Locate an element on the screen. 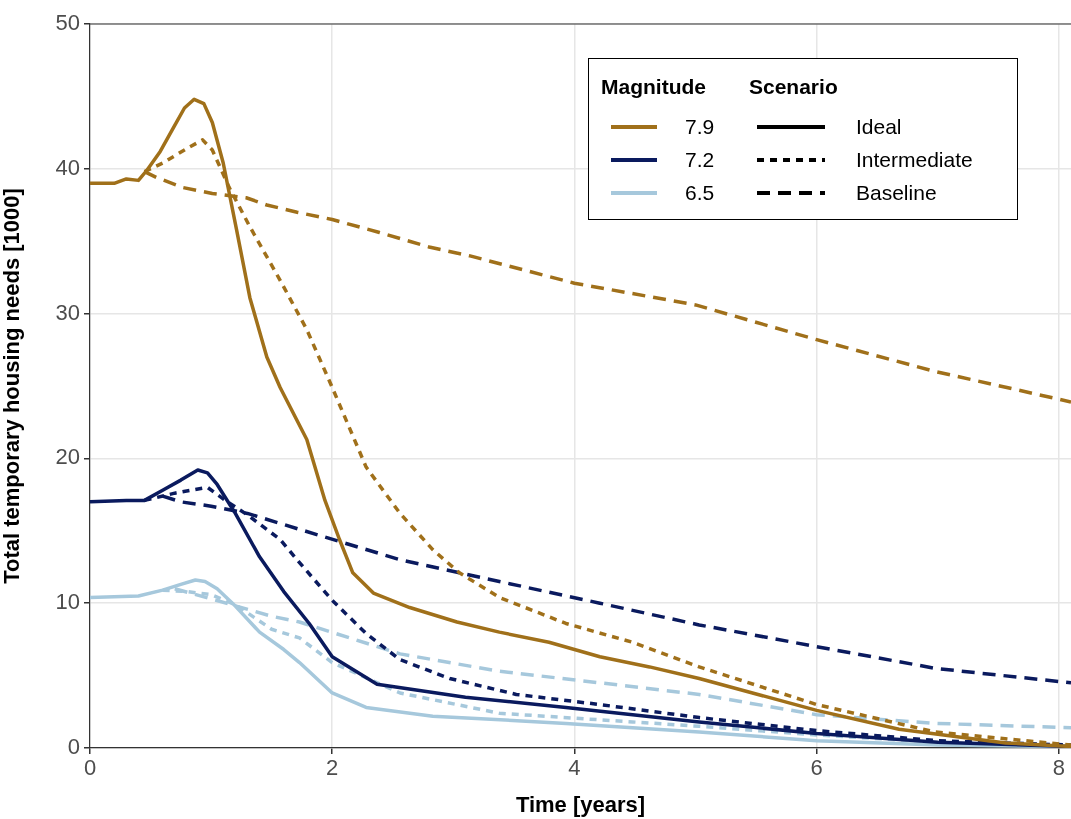 The width and height of the screenshot is (1071, 819). annotation: Baseline is located at coordinates (896, 193).